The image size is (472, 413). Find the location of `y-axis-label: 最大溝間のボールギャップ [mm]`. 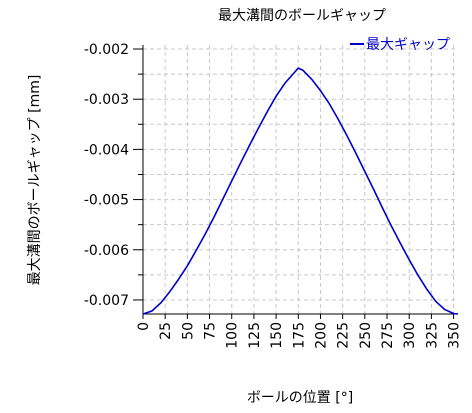

y-axis-label: 最大溝間のボールギャップ [mm] is located at coordinates (35, 180).